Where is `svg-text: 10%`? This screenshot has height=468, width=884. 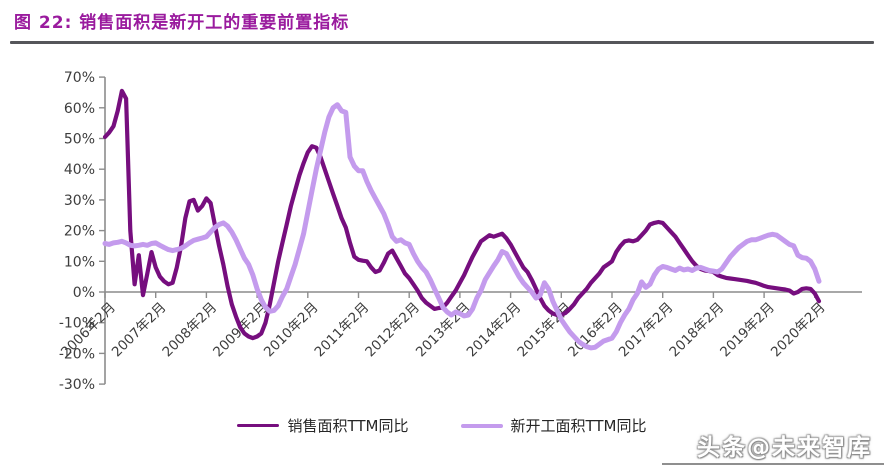 svg-text: 10% is located at coordinates (79, 262).